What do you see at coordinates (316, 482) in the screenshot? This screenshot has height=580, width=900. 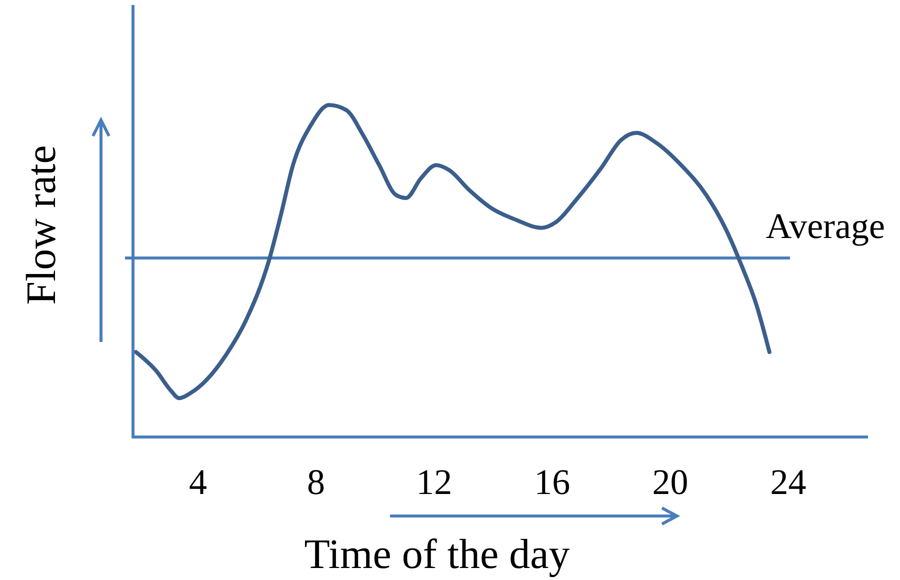 I see `x-tick-label: 8` at bounding box center [316, 482].